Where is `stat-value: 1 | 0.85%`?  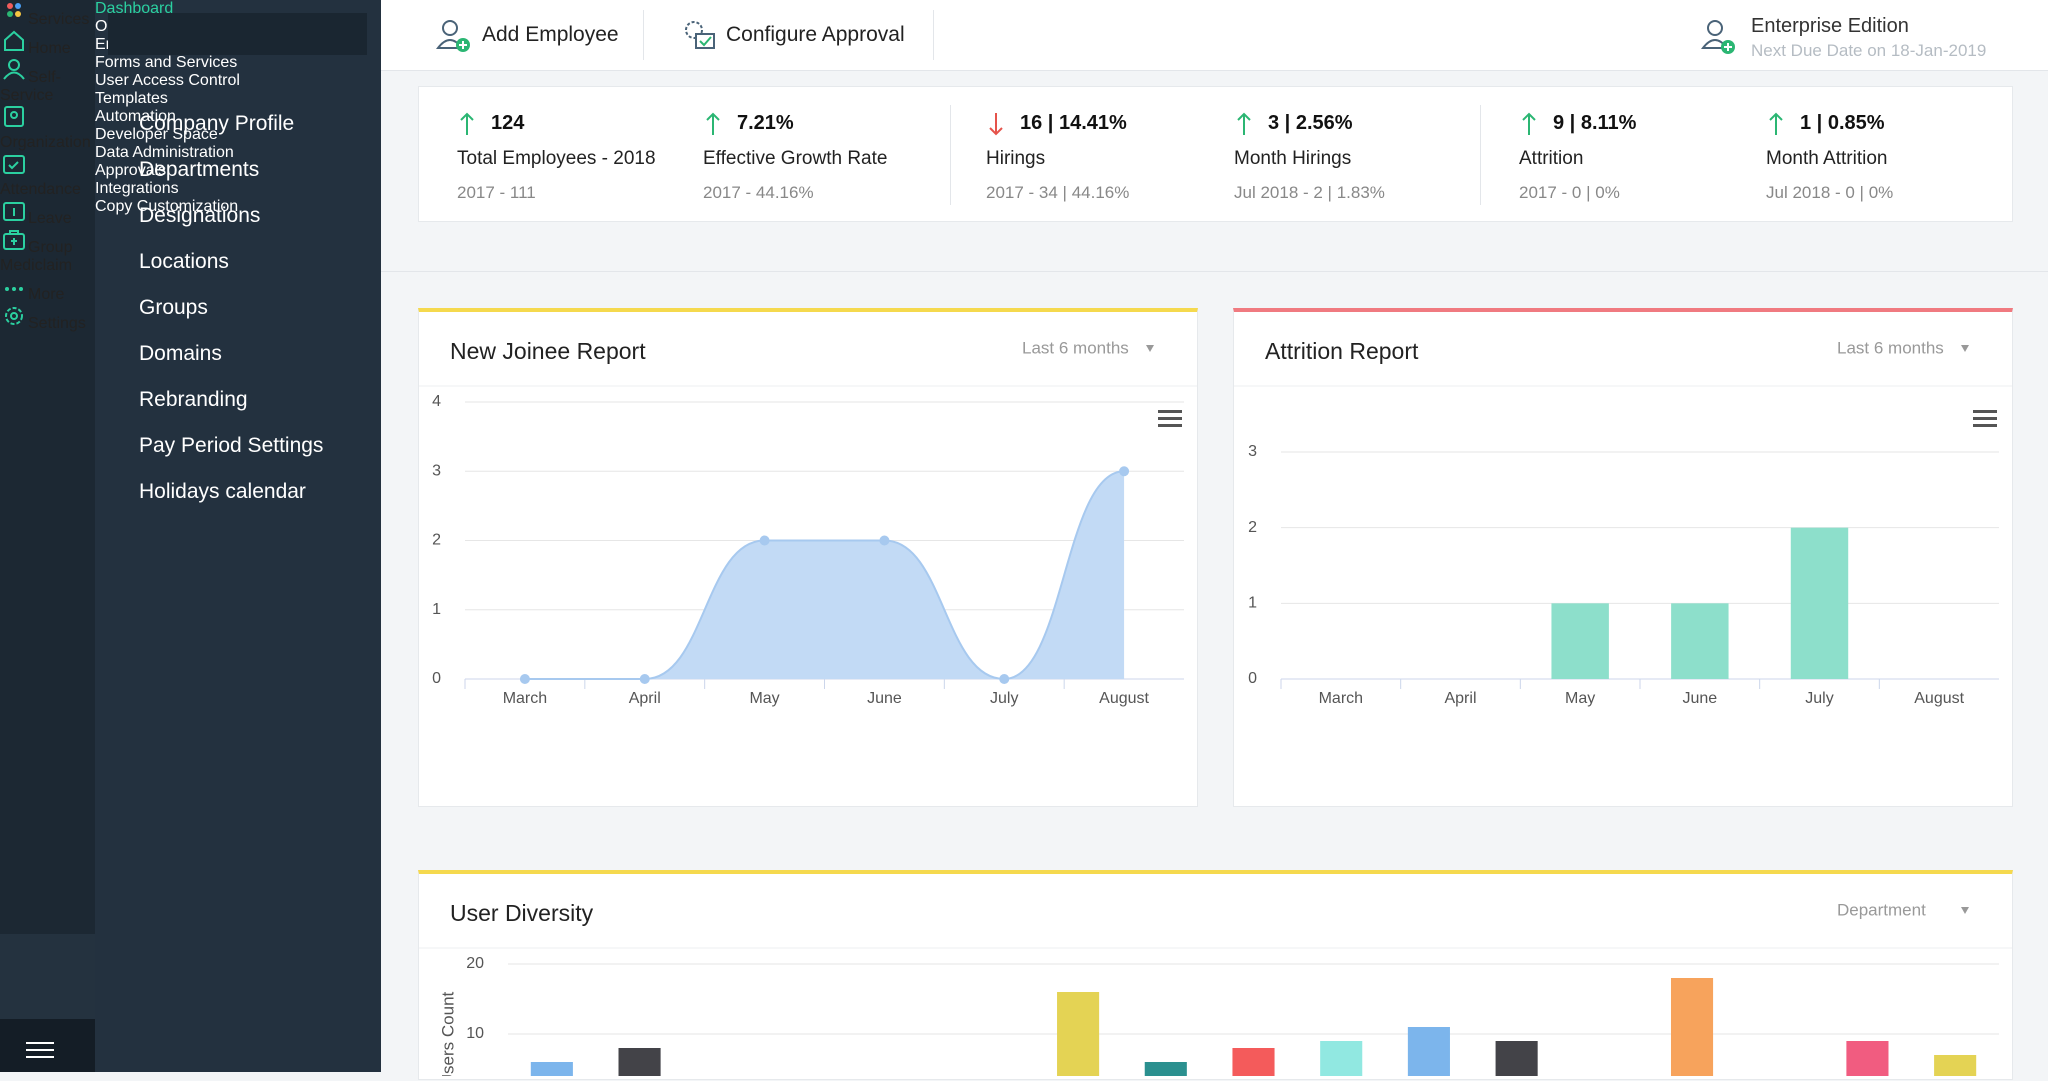 stat-value: 1 | 0.85% is located at coordinates (1842, 123).